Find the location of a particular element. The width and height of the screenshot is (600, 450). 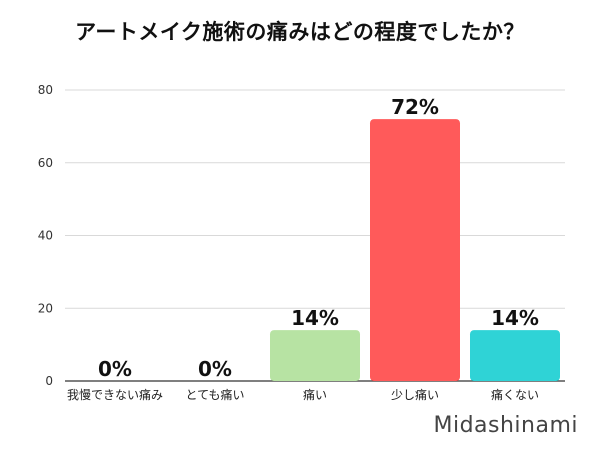

brand-watermark: Midashinami is located at coordinates (505, 425).